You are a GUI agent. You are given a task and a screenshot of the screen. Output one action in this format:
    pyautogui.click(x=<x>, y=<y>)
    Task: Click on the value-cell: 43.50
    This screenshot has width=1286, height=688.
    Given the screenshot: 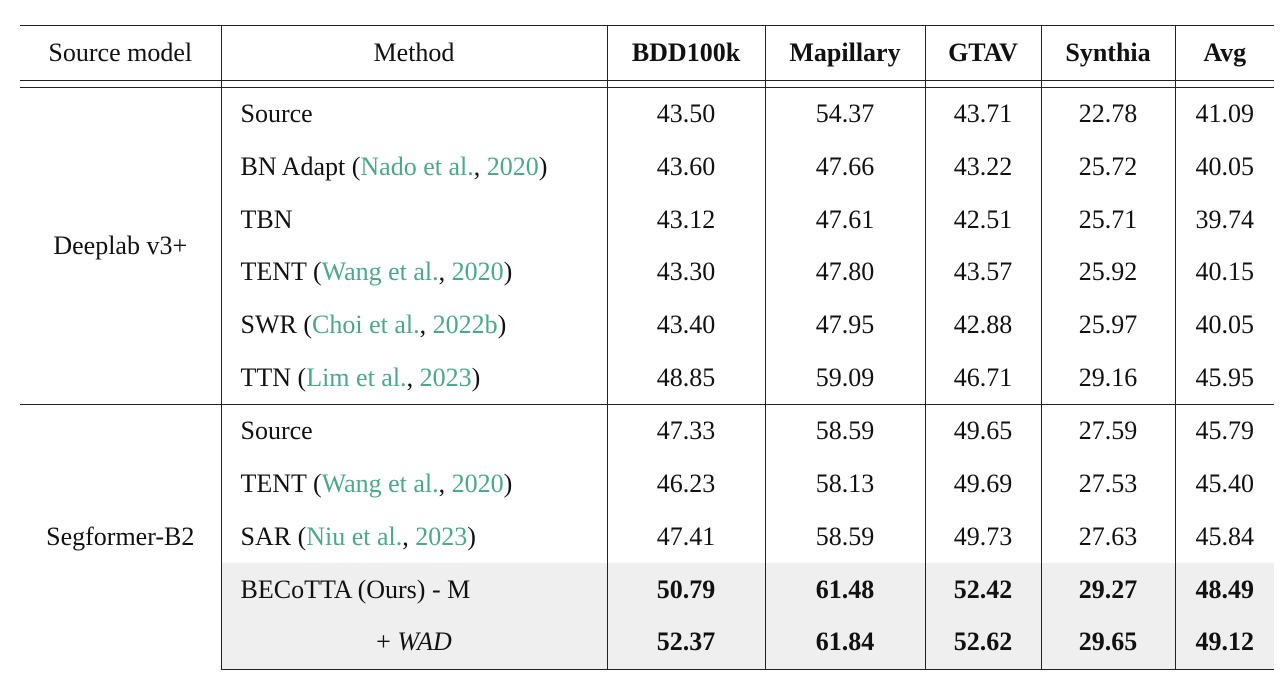 What is the action you would take?
    pyautogui.click(x=685, y=113)
    